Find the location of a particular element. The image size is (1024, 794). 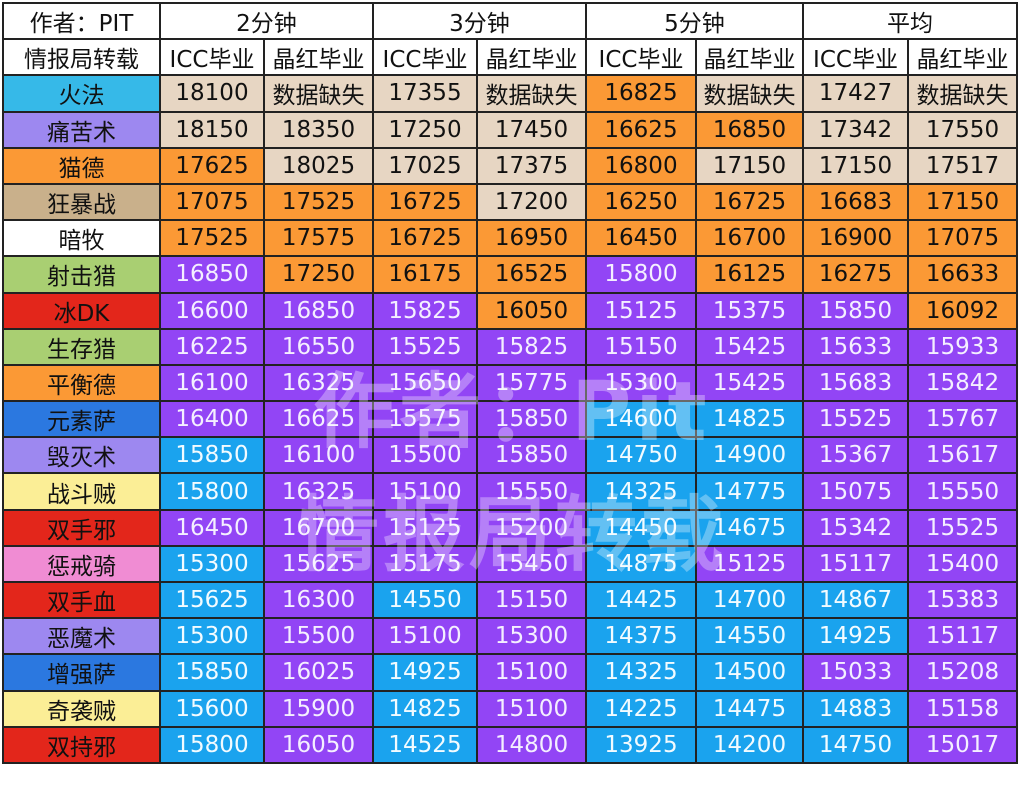

value-cell: 15175 is located at coordinates (425, 564).